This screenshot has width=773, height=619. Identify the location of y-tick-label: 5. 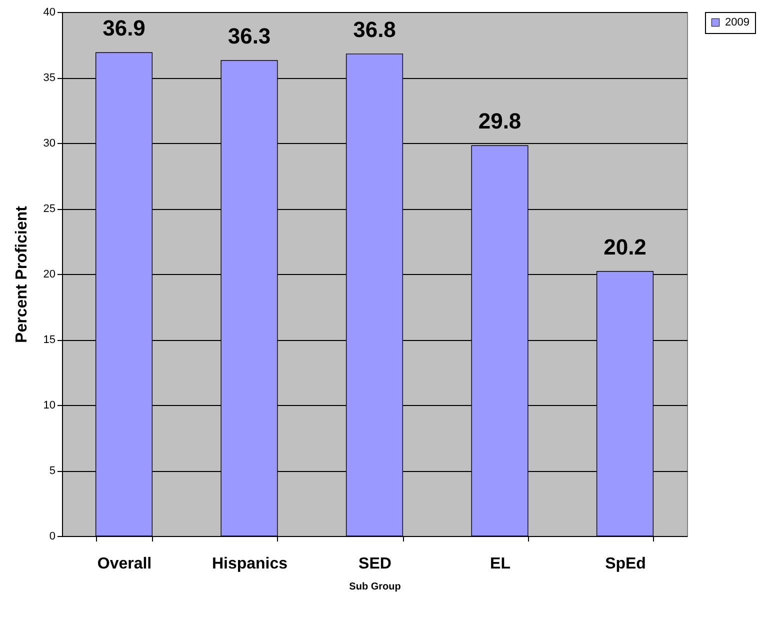
(52, 471).